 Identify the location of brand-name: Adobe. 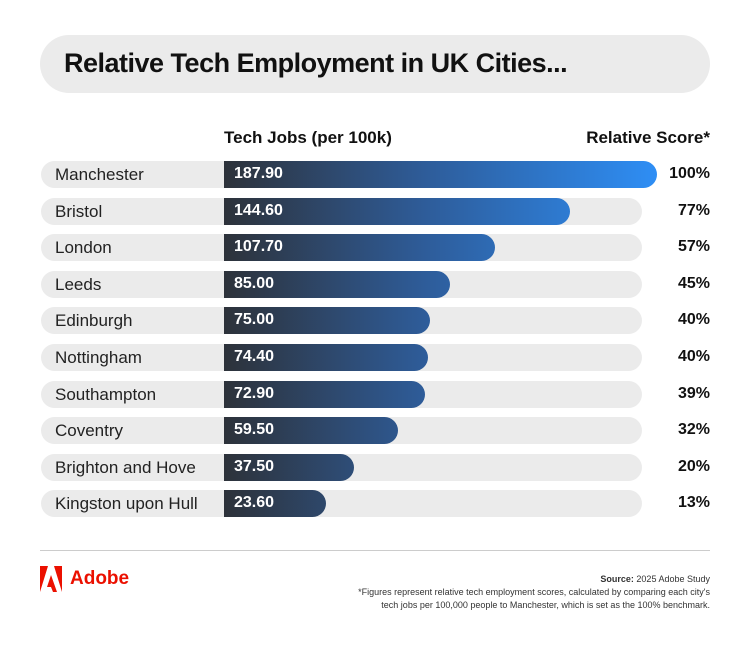
(100, 578).